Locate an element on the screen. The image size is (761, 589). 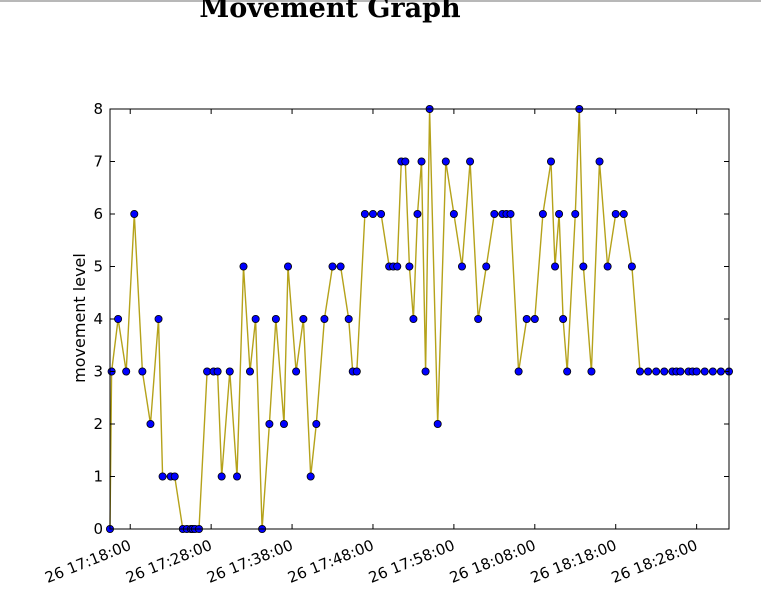
x-tick-label: 26 17:38:00 is located at coordinates (249, 561).